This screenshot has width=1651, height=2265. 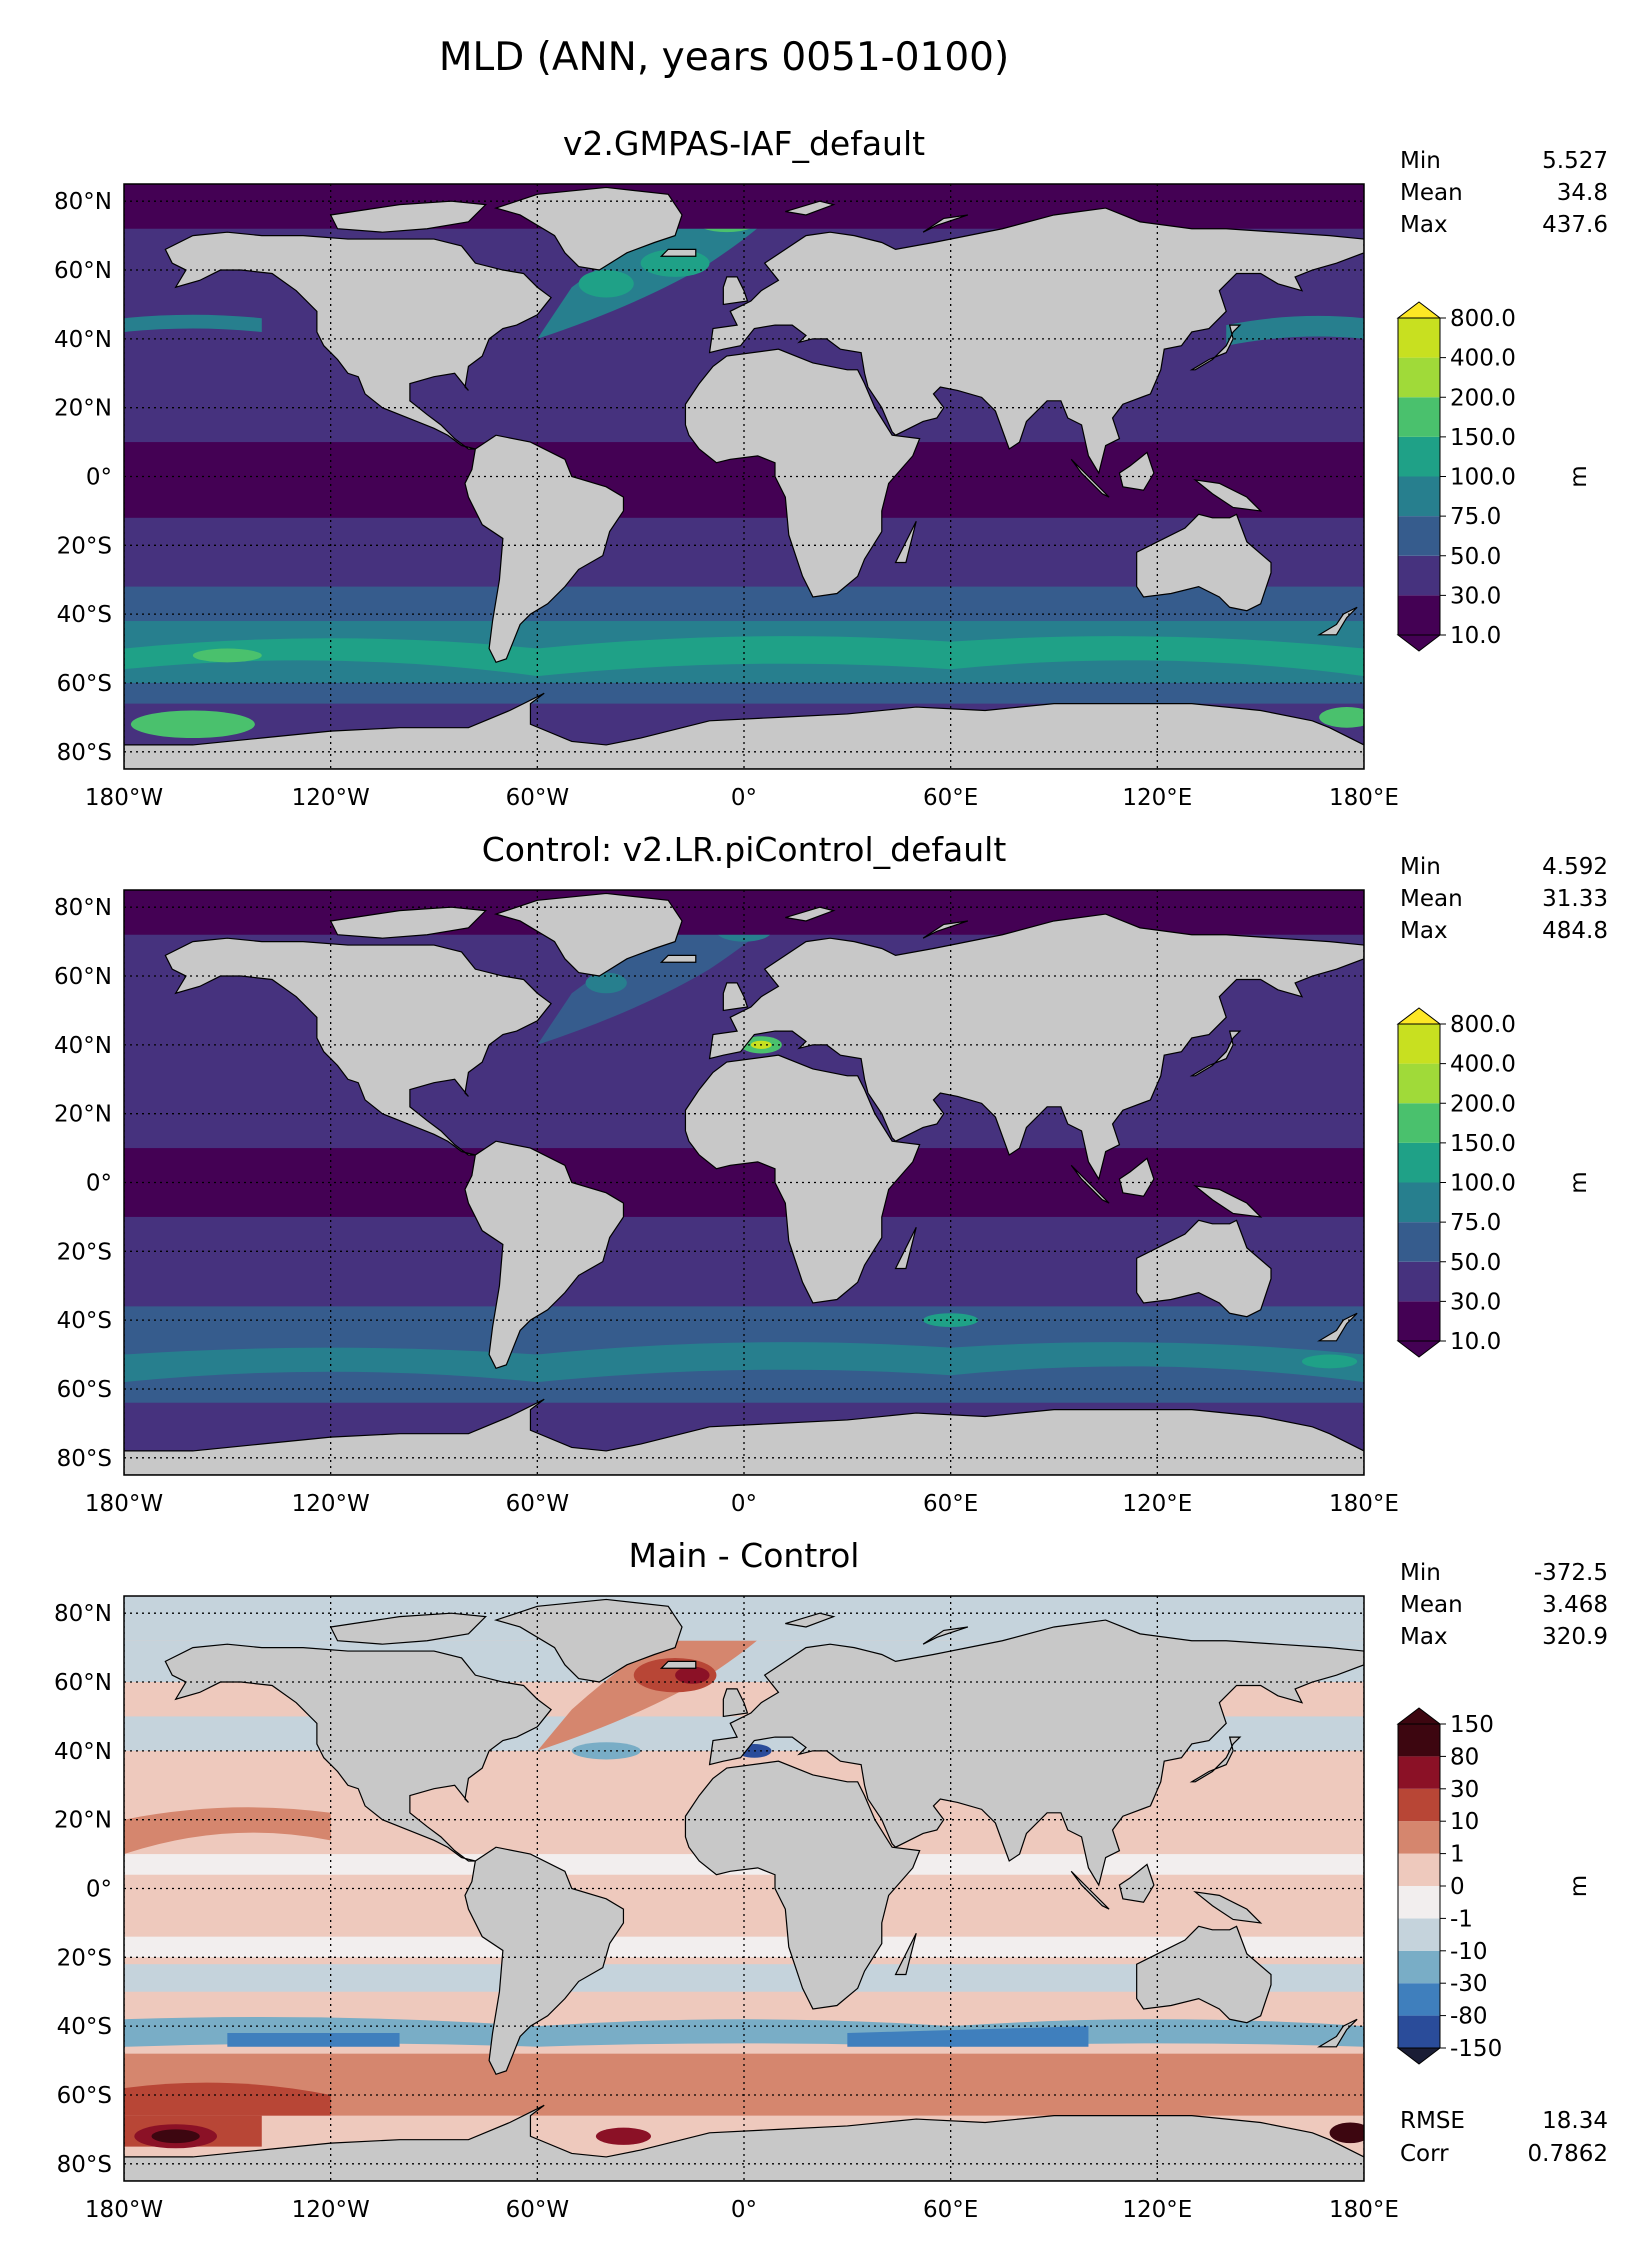 I want to click on metric-label: Corr, so click(x=1424, y=2154).